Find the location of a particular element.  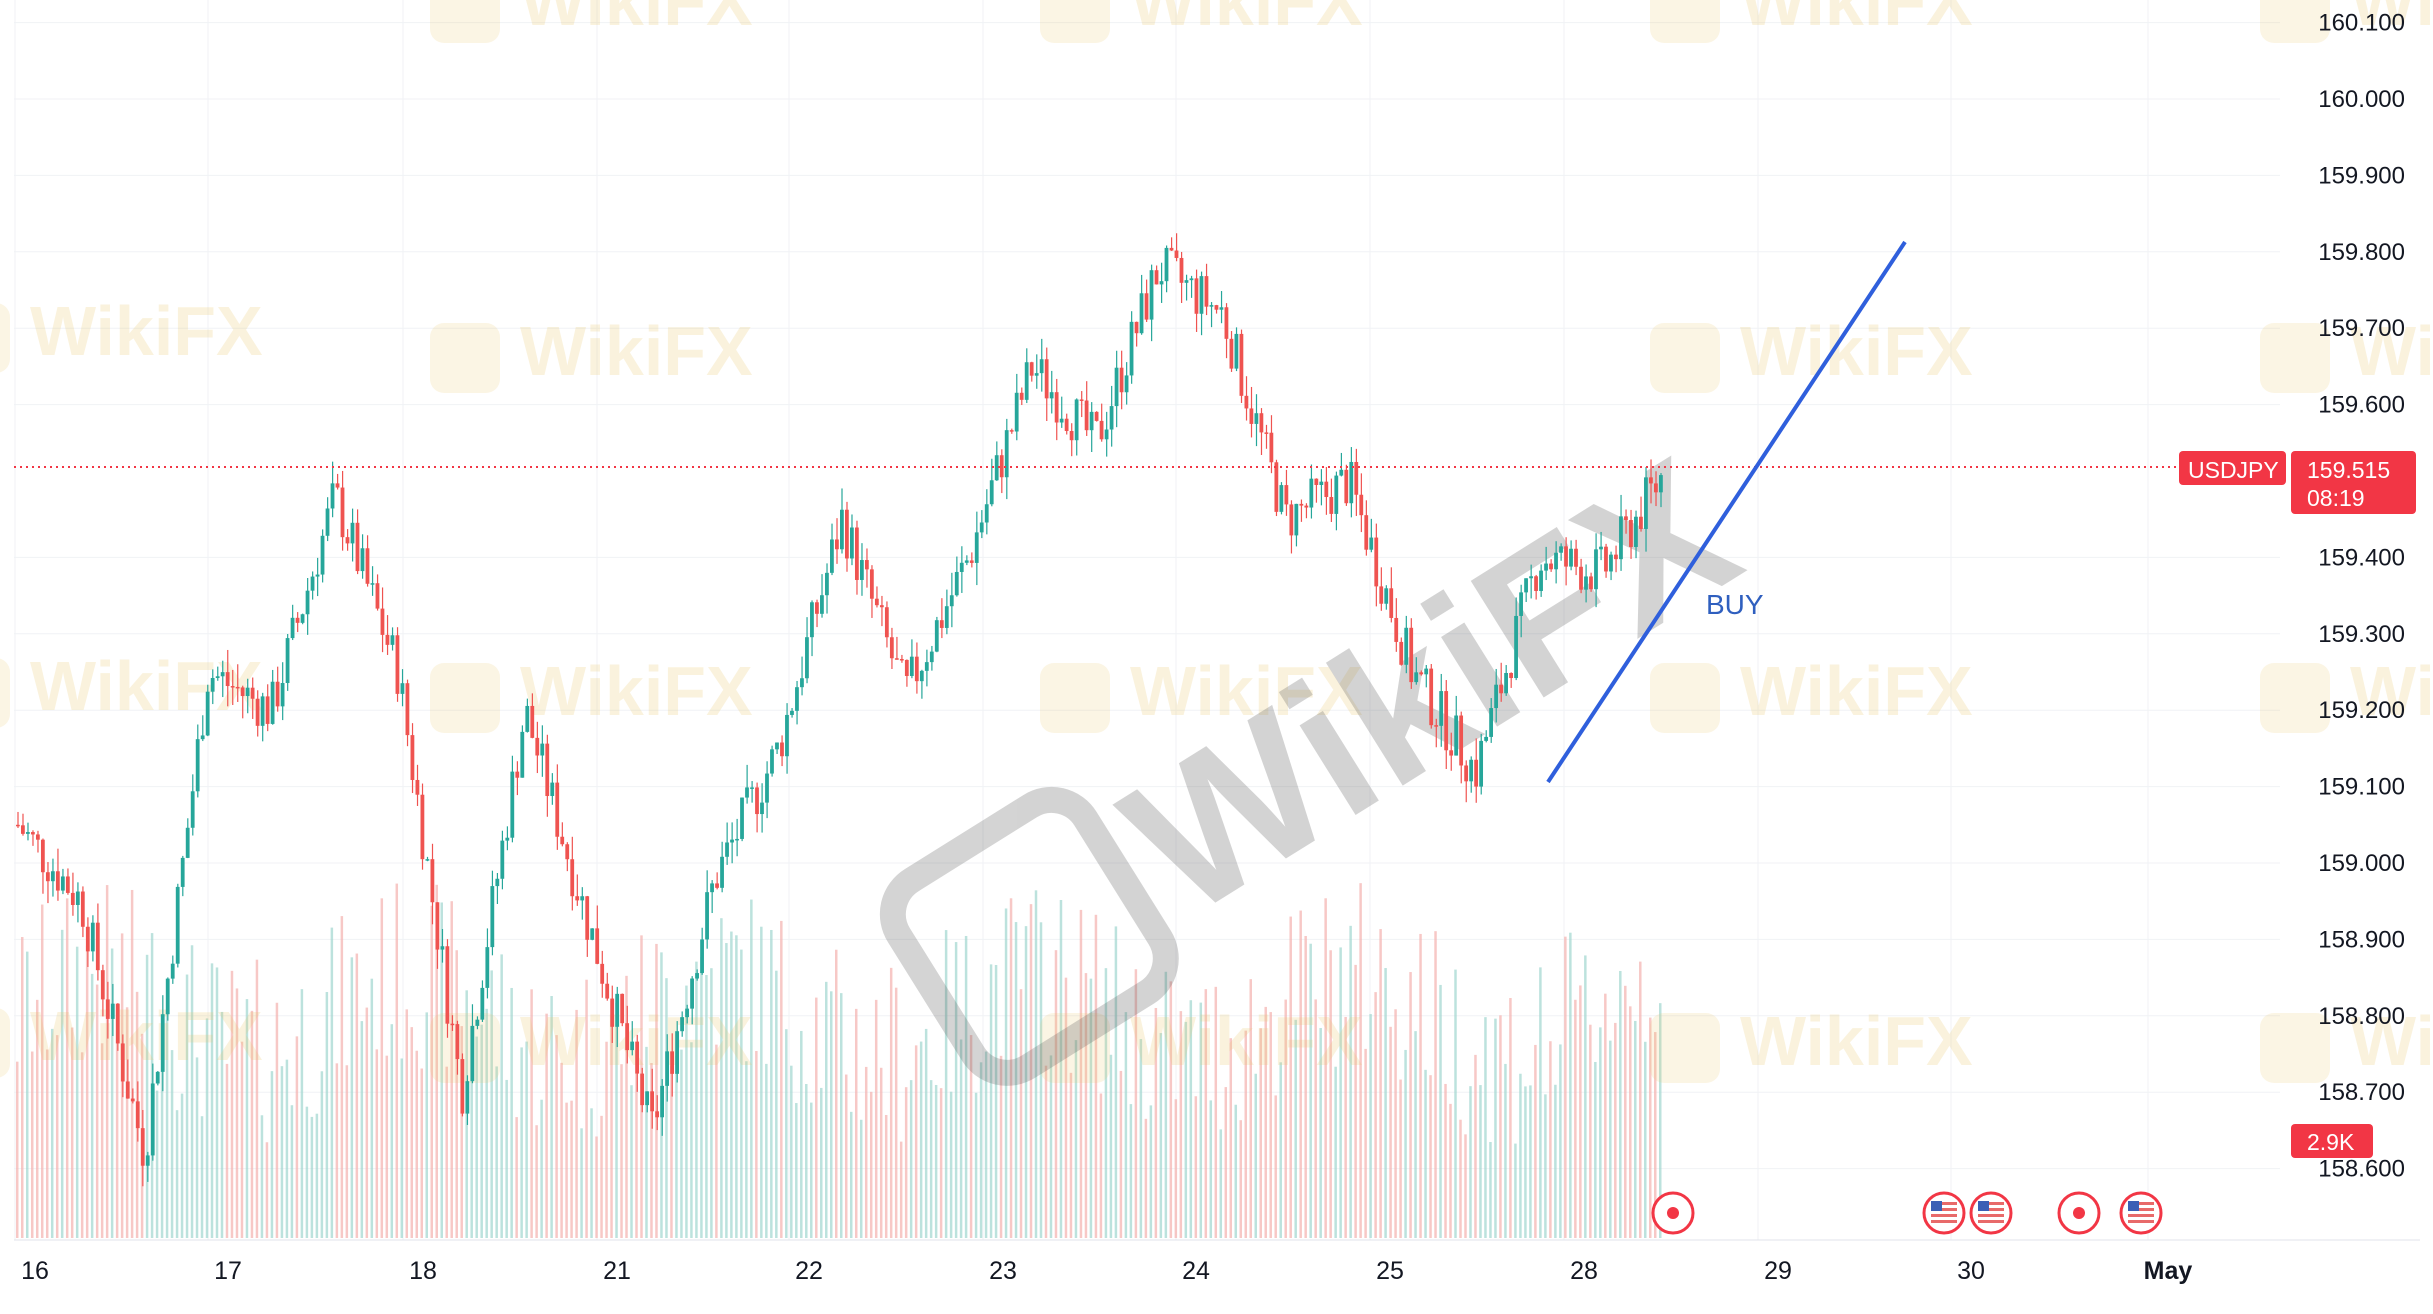

economic-events is located at coordinates (1907, 1213).